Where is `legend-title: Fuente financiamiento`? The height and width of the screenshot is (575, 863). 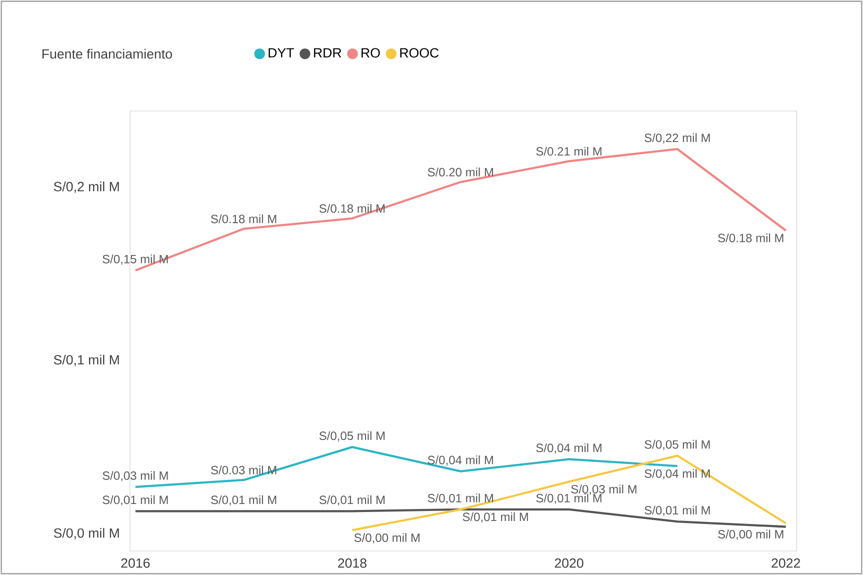
legend-title: Fuente financiamiento is located at coordinates (107, 53).